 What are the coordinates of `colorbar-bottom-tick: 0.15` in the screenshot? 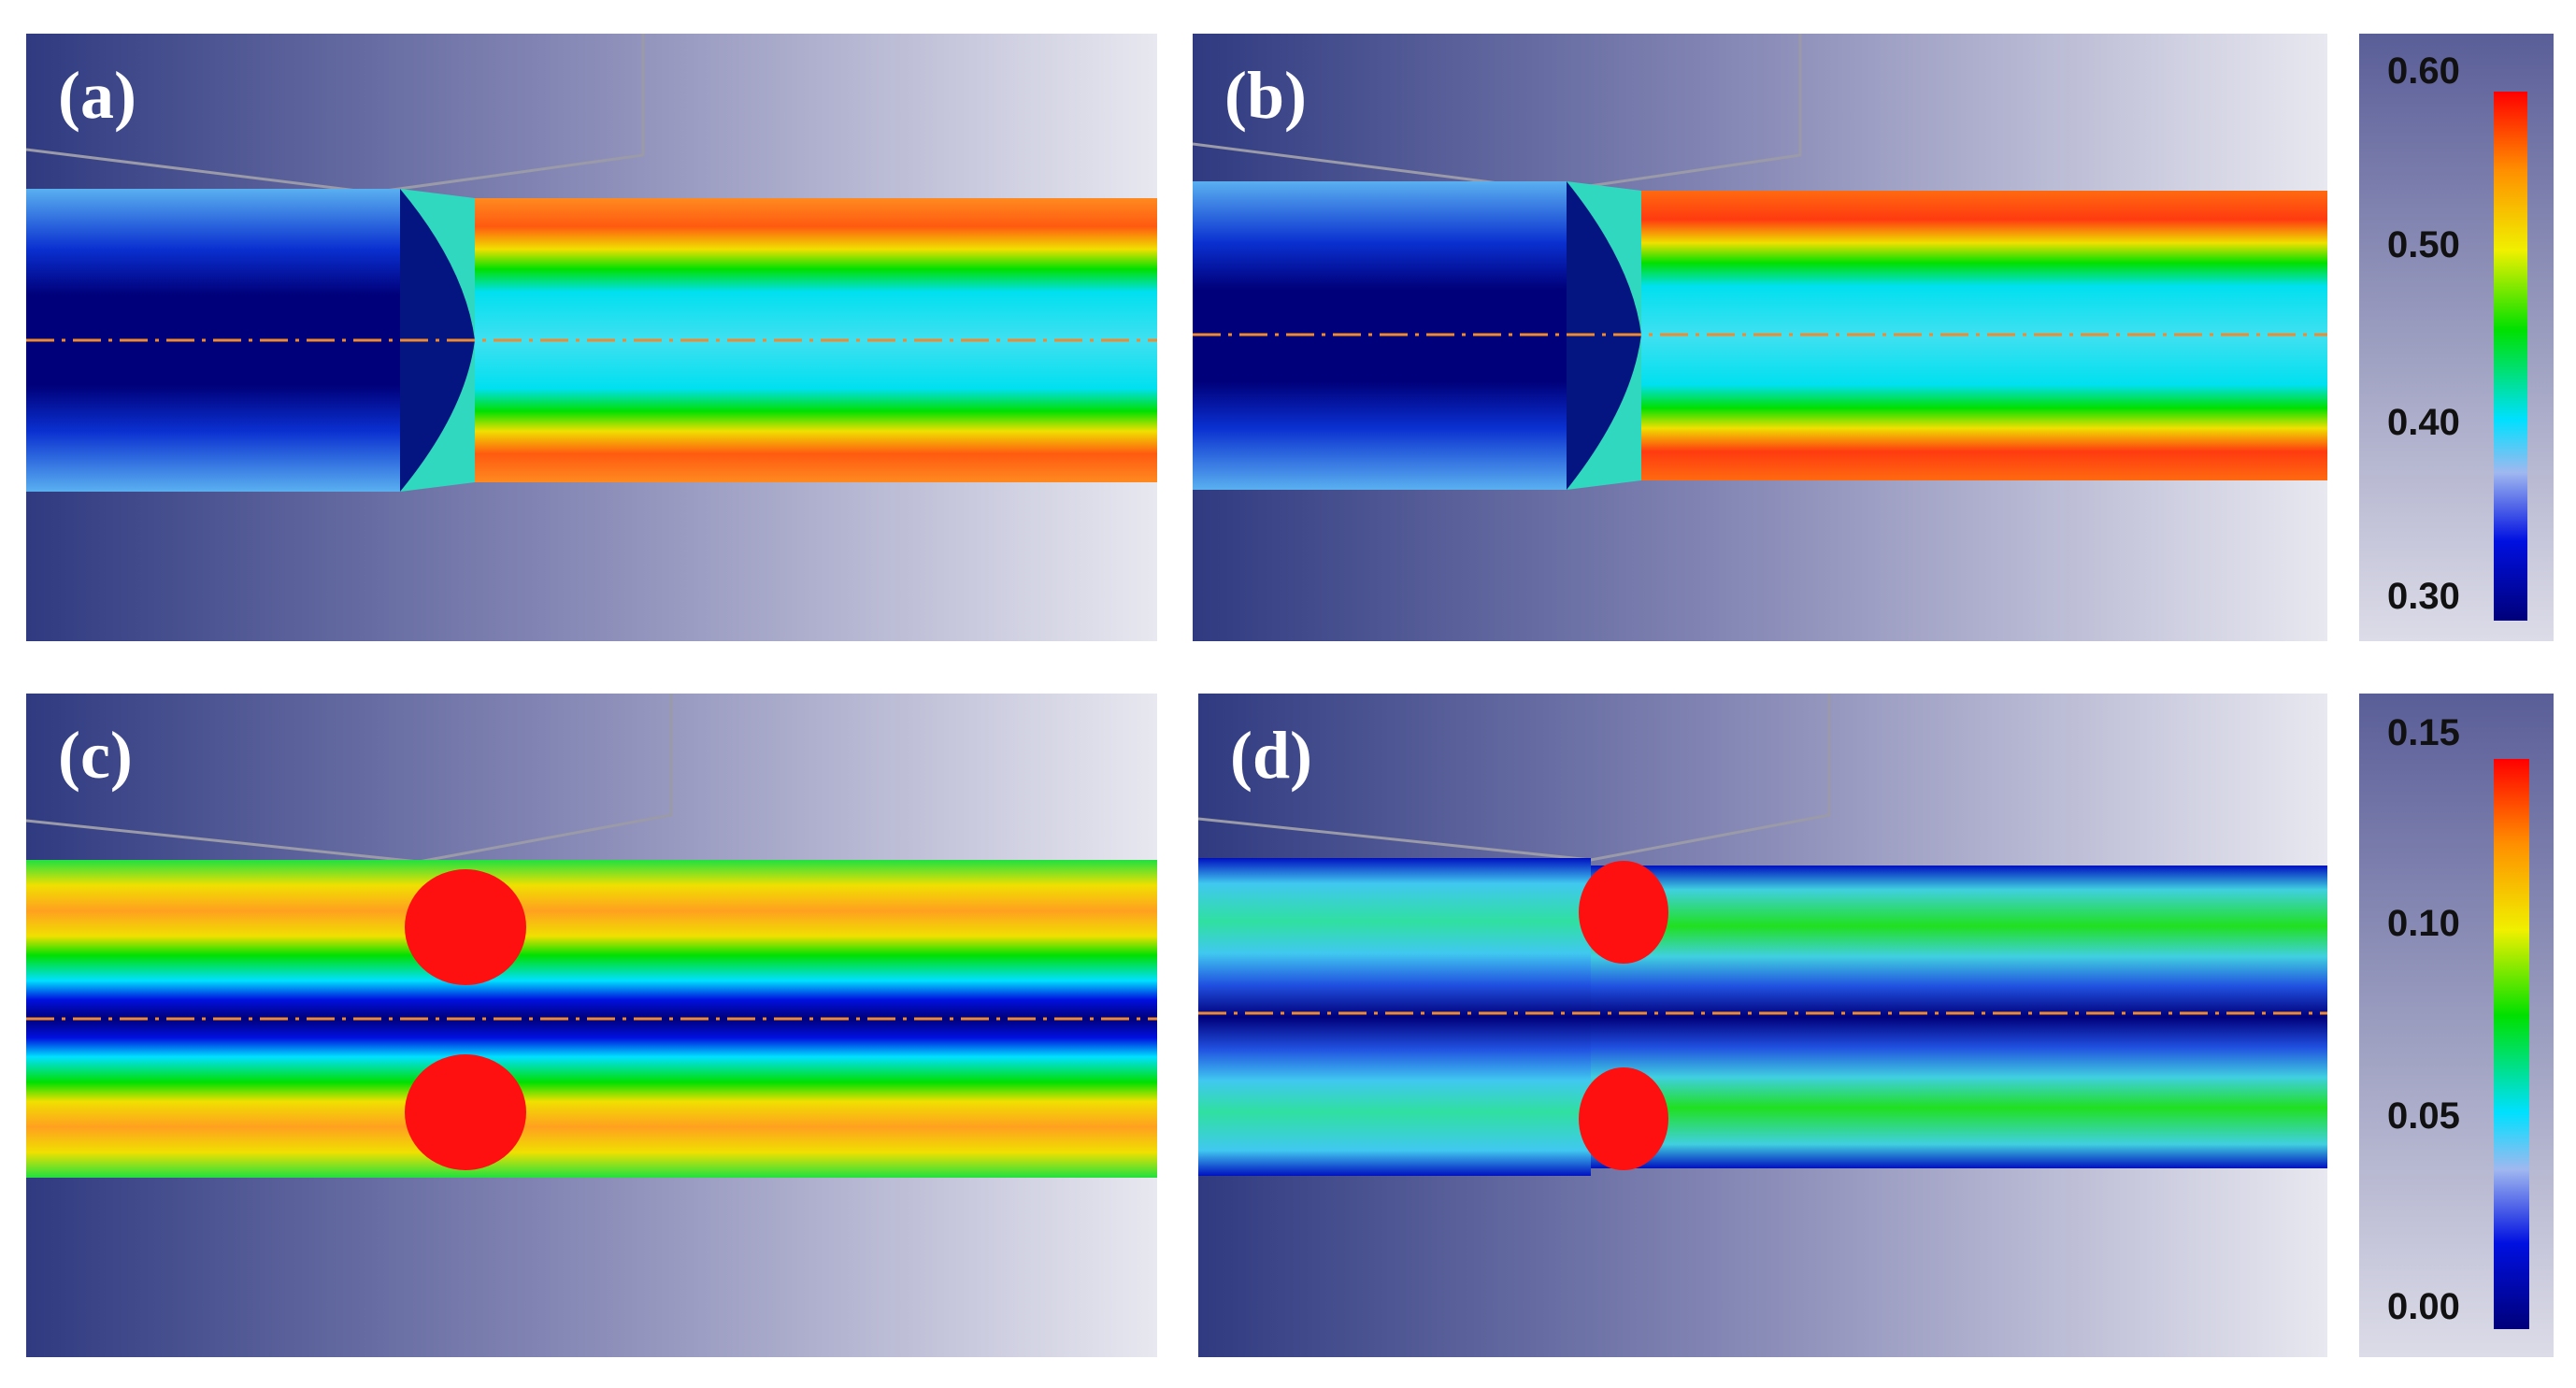 It's located at (2423, 732).